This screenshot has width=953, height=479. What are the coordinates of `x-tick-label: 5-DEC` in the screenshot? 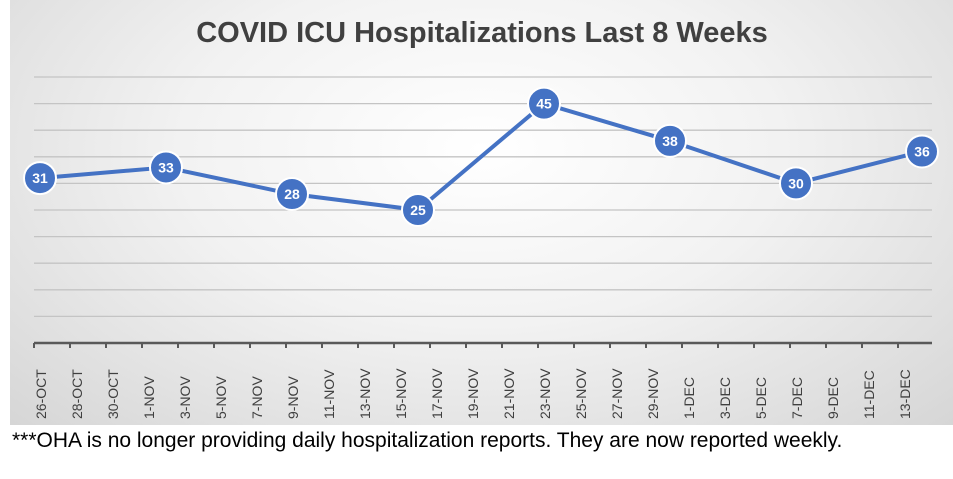 It's located at (761, 398).